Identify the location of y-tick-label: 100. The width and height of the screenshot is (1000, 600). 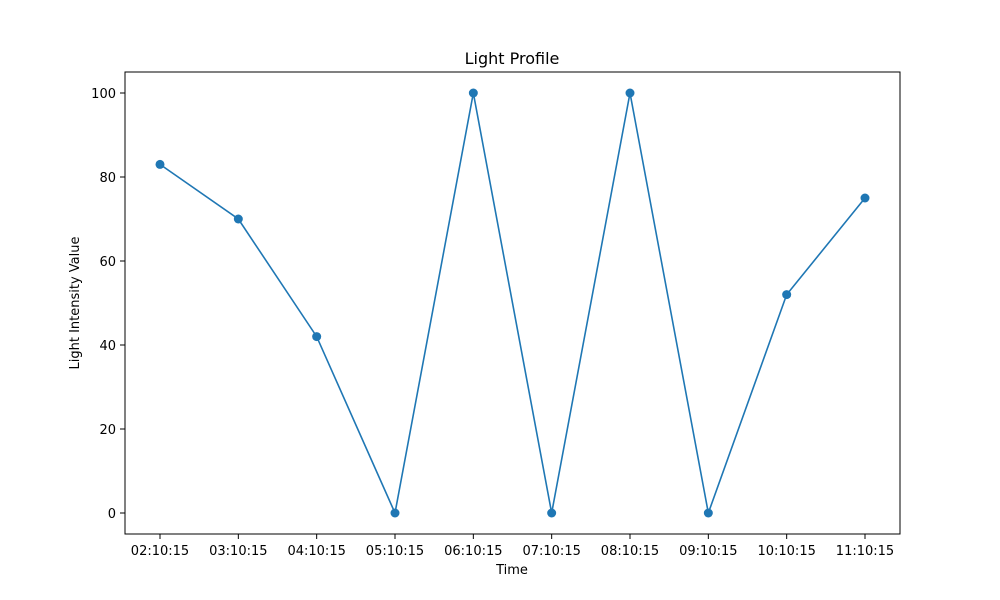
(103, 94).